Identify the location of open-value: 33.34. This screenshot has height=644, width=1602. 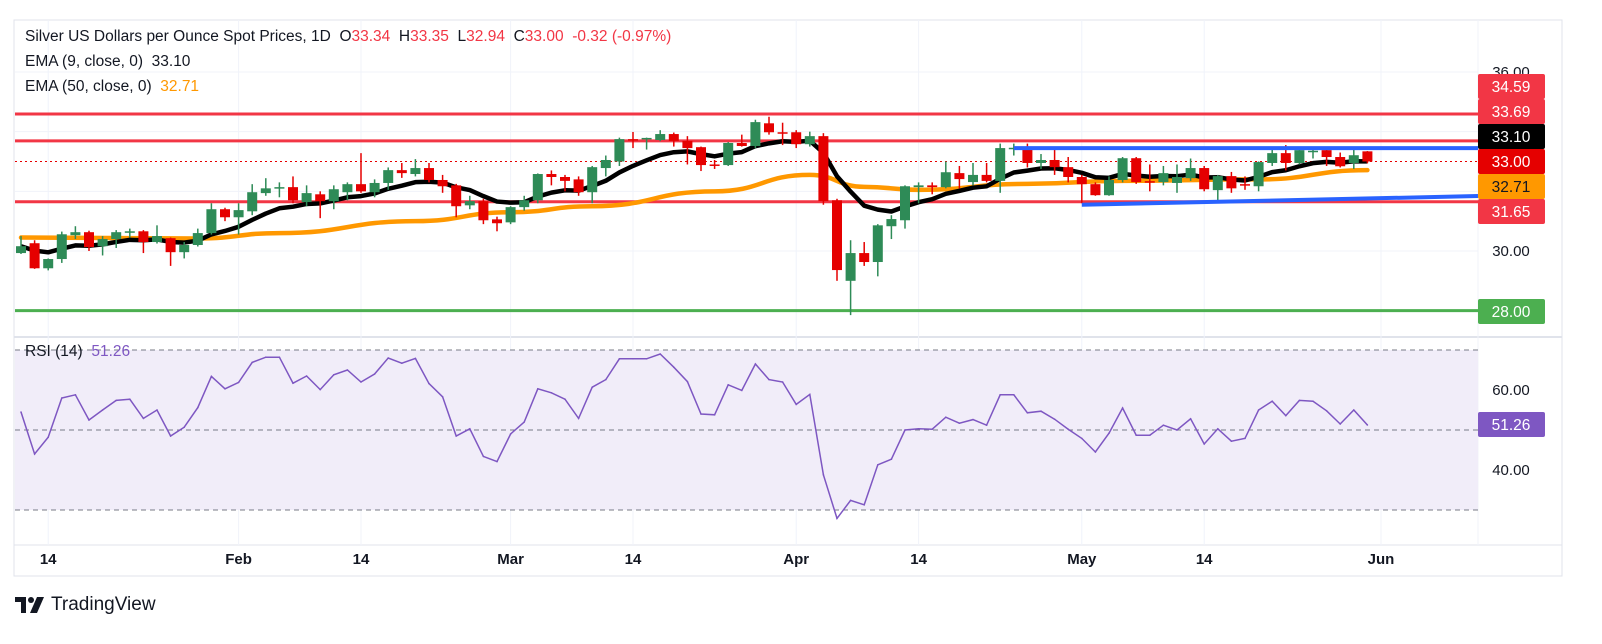
(371, 36).